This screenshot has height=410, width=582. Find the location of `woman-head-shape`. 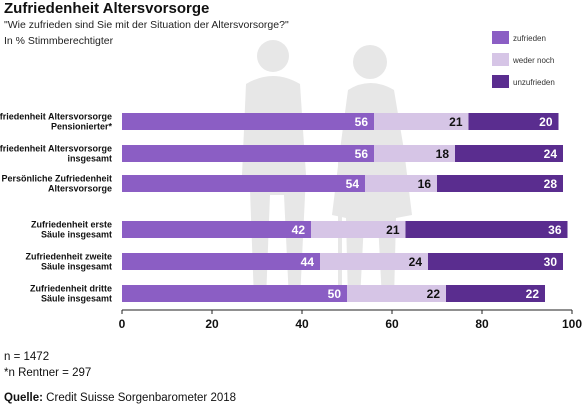

woman-head-shape is located at coordinates (370, 62).